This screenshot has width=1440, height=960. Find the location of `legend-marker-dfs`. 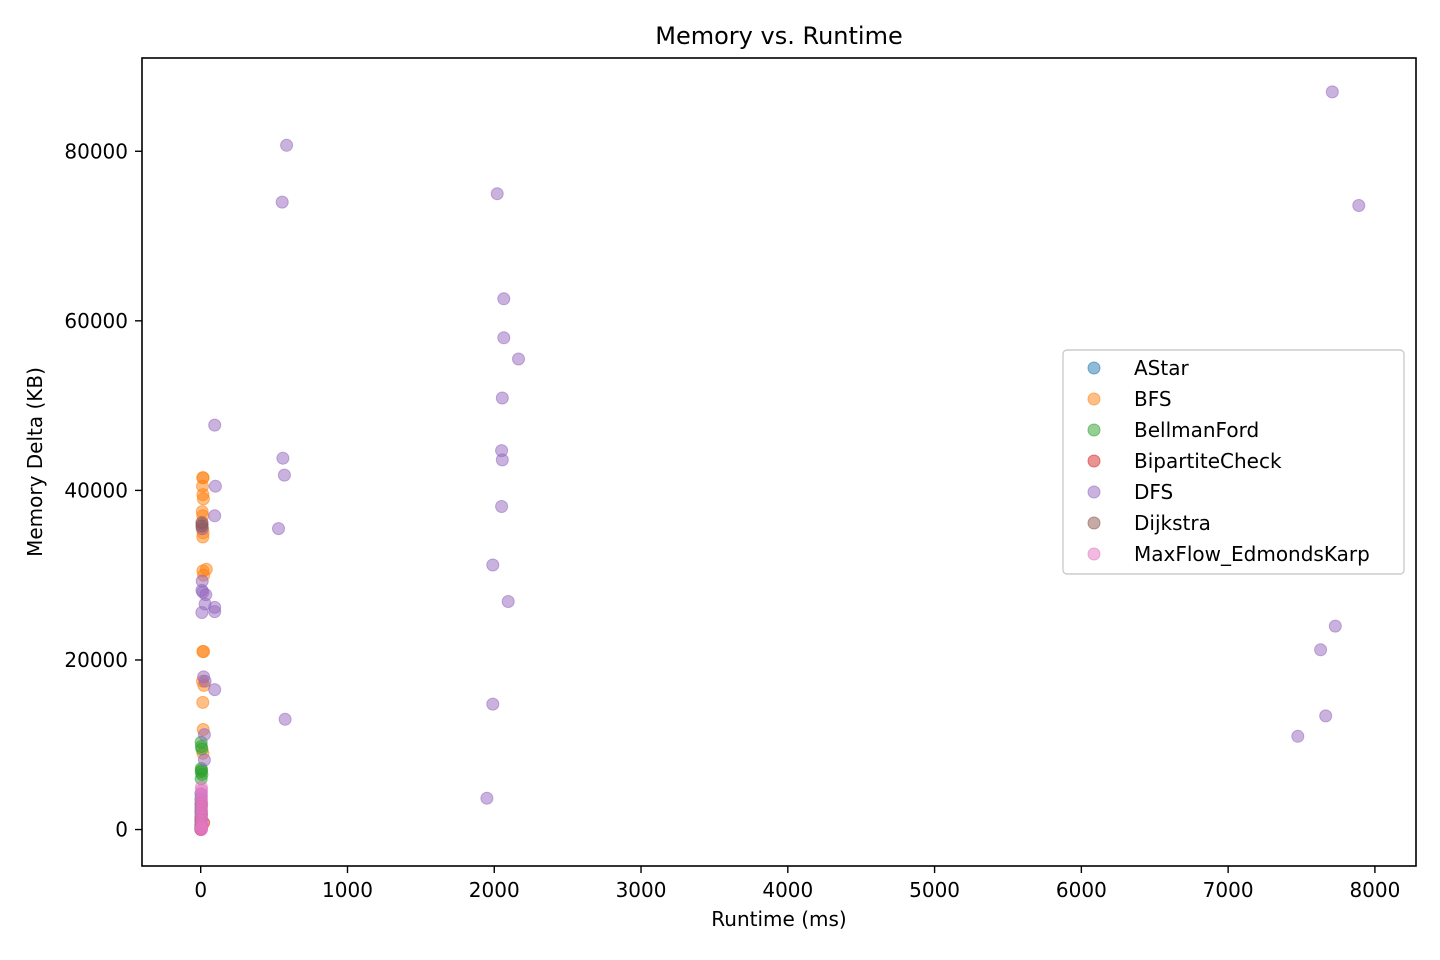

legend-marker-dfs is located at coordinates (1094, 492).